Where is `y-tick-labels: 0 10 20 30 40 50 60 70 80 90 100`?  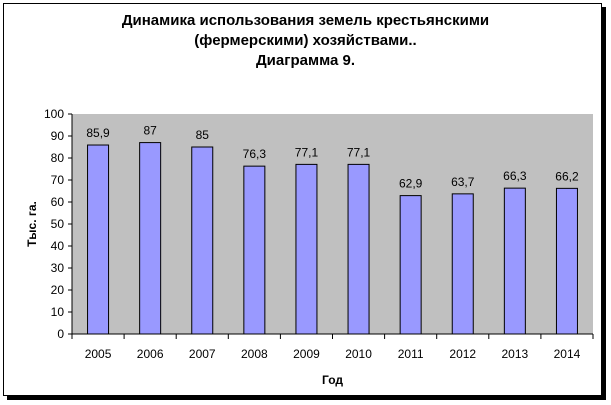 y-tick-labels: 0 10 20 30 40 50 60 70 80 90 100 is located at coordinates (54, 224).